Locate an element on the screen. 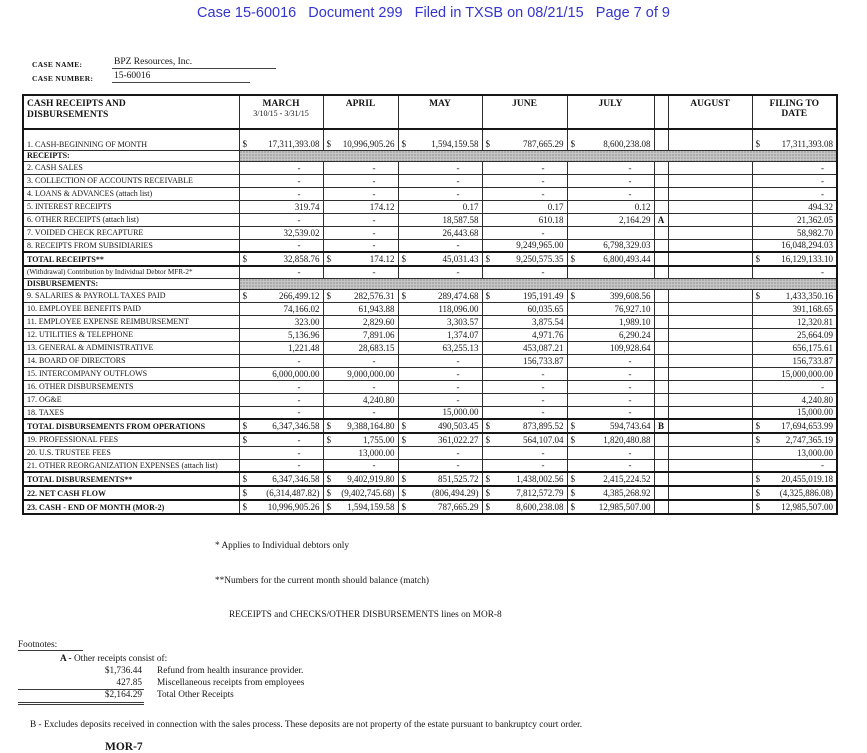  row-label: 10. EMPLOYEE BENEFITS PAID is located at coordinates (131, 308).